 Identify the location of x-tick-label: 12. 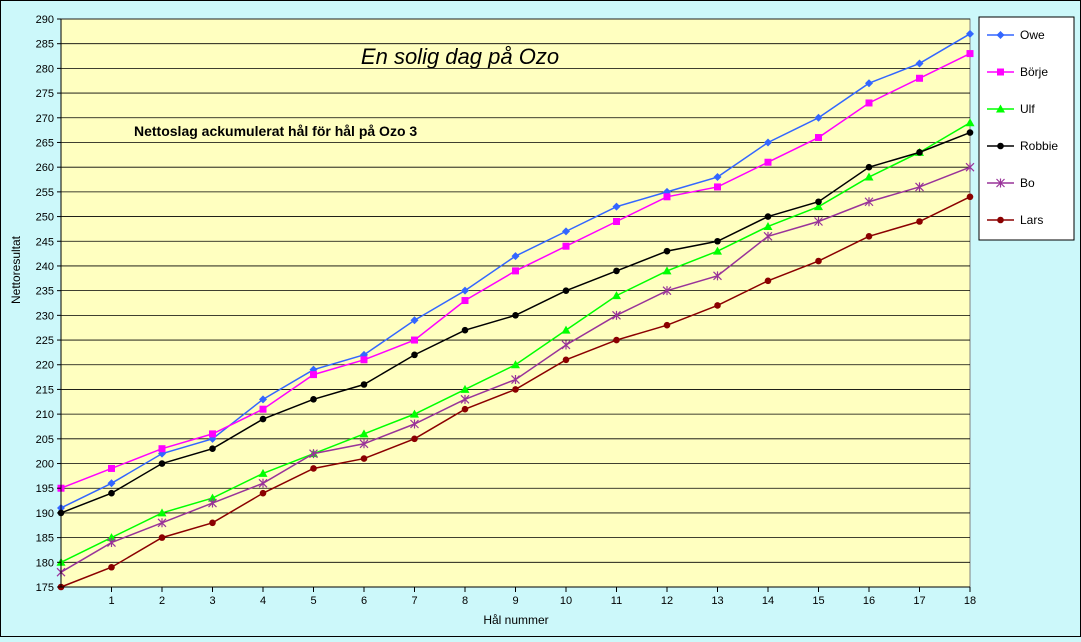
(667, 601).